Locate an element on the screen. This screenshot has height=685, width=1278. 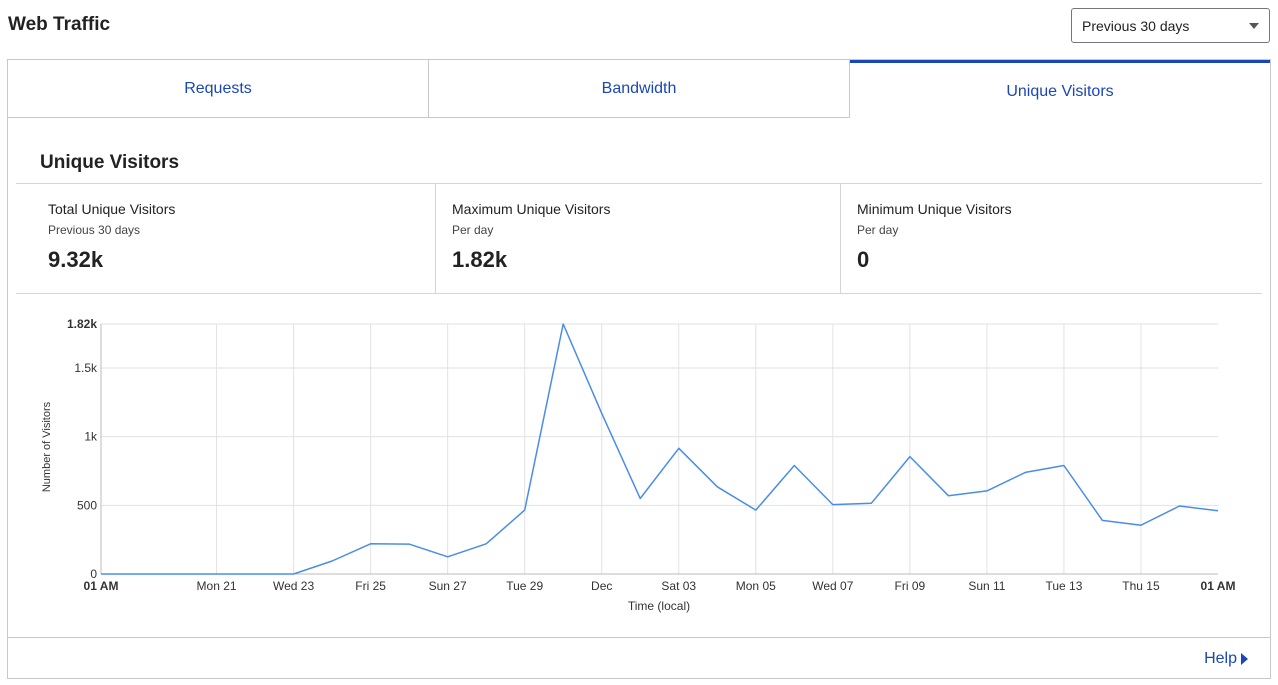
time-range-select: Previous 30 days is located at coordinates (1170, 25).